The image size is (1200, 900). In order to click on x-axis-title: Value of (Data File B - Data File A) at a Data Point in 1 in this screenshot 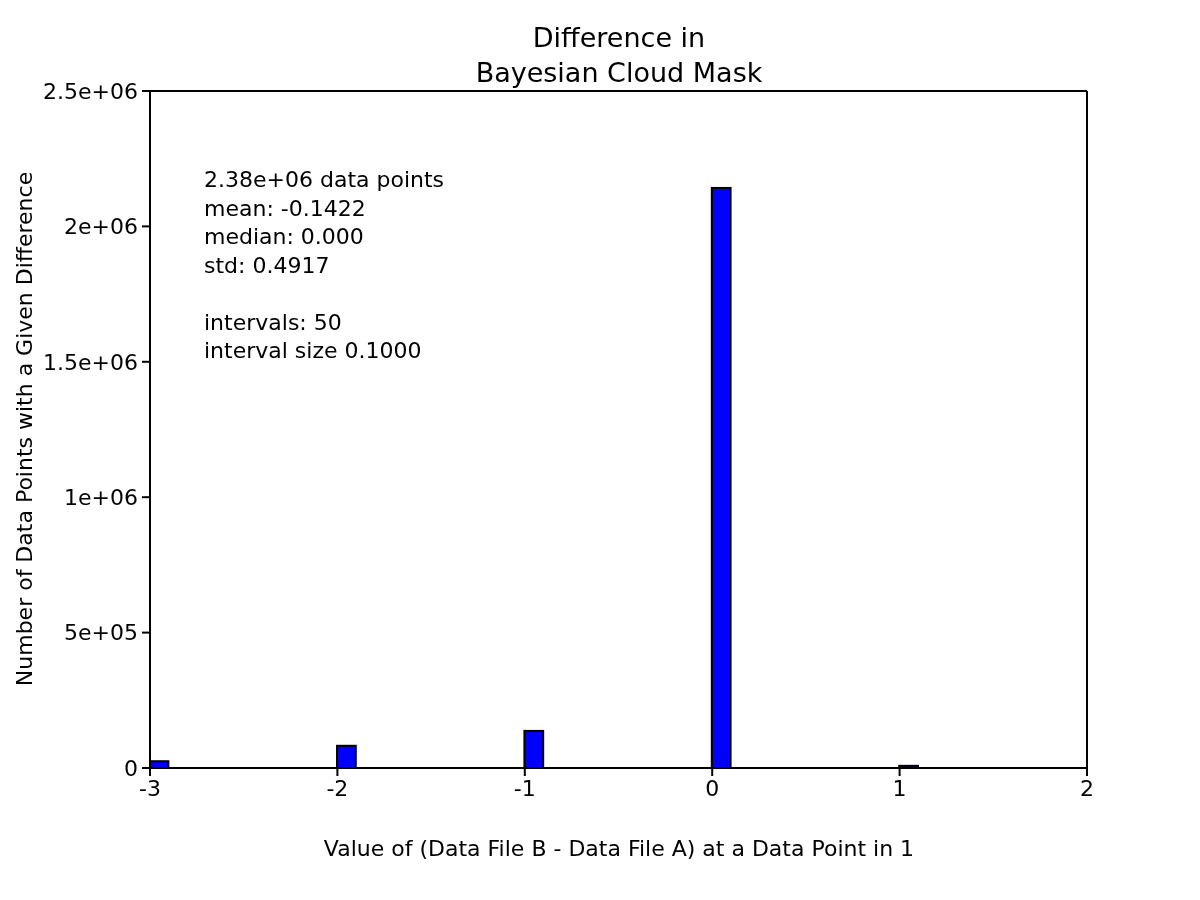, I will do `click(619, 848)`.